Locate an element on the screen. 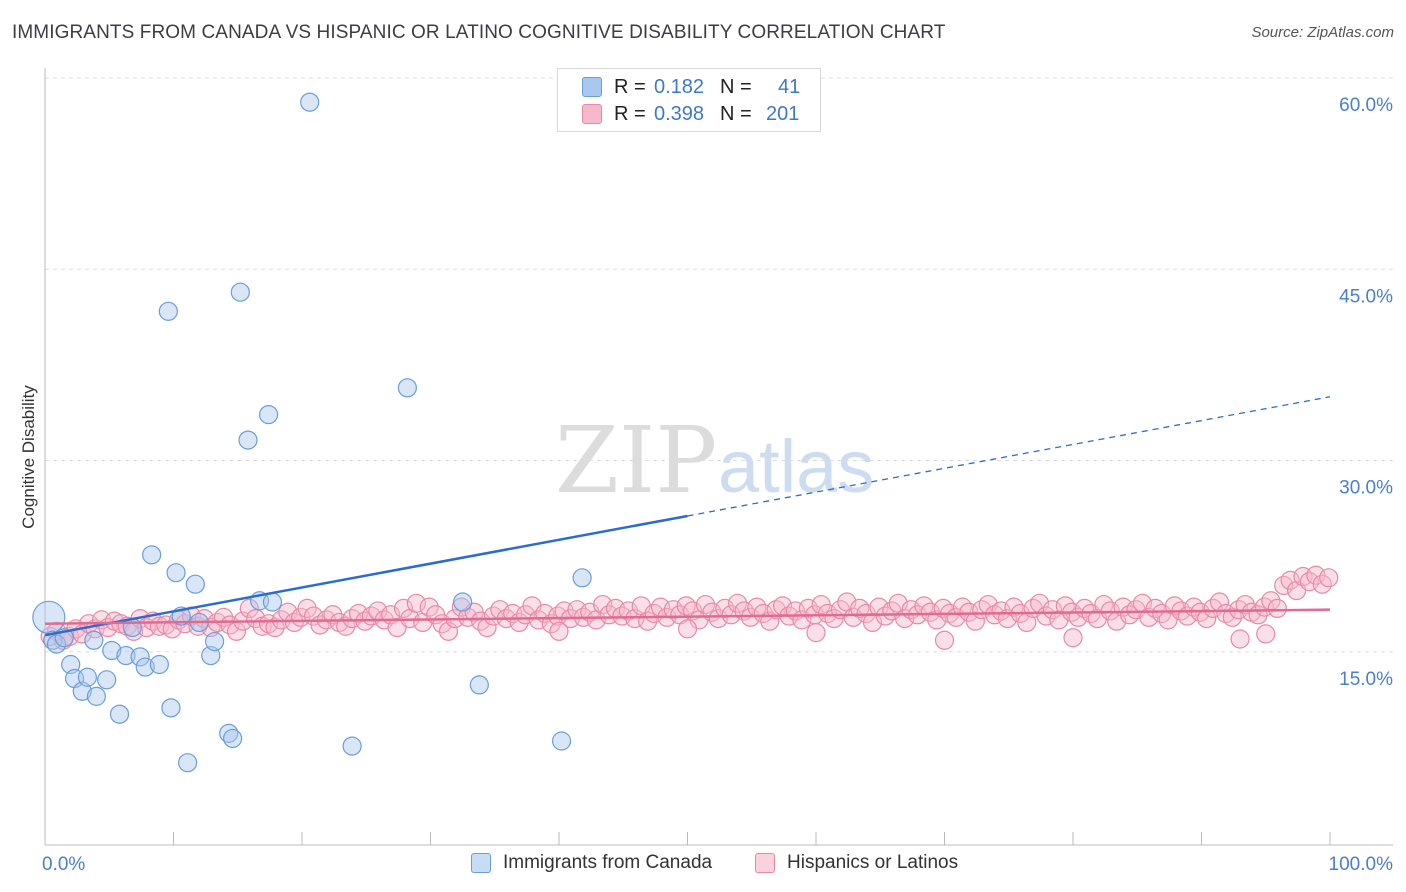 The image size is (1406, 892). legend-item-hispanic: Hispanics or Latinos is located at coordinates (856, 863).